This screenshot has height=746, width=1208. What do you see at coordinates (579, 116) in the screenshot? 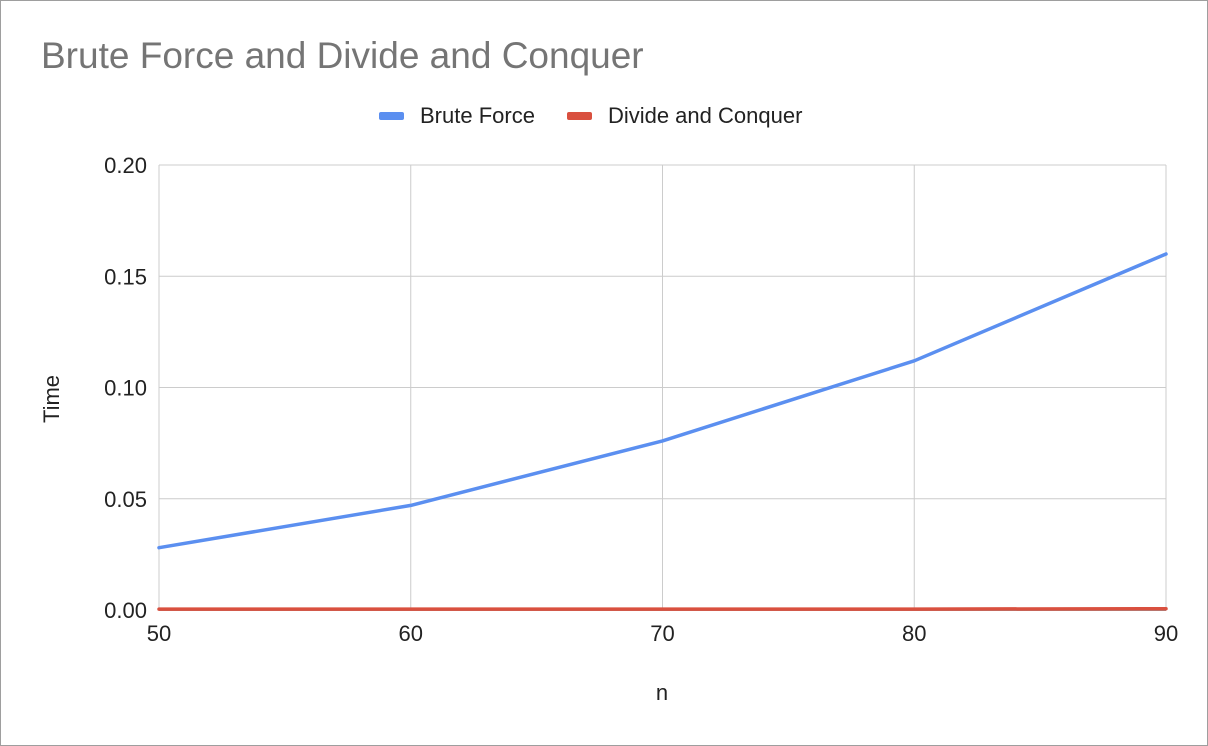
I see `legend-swatch-divide-and-conquer` at bounding box center [579, 116].